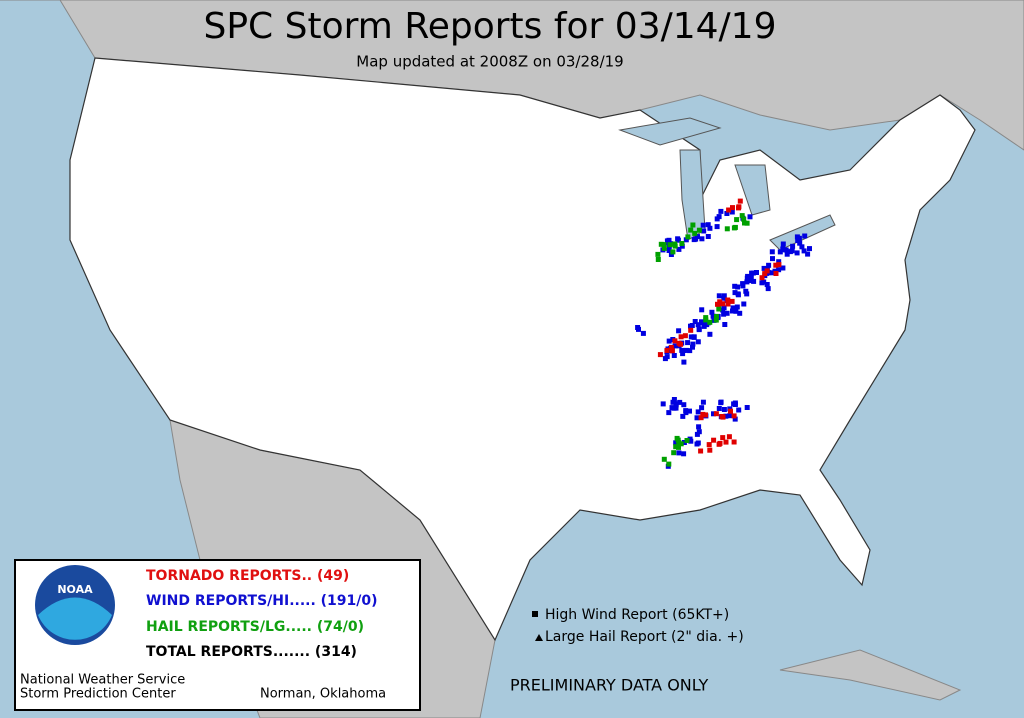  Describe the element at coordinates (323, 694) in the screenshot. I see `agency-location: Norman, Oklahoma` at that location.